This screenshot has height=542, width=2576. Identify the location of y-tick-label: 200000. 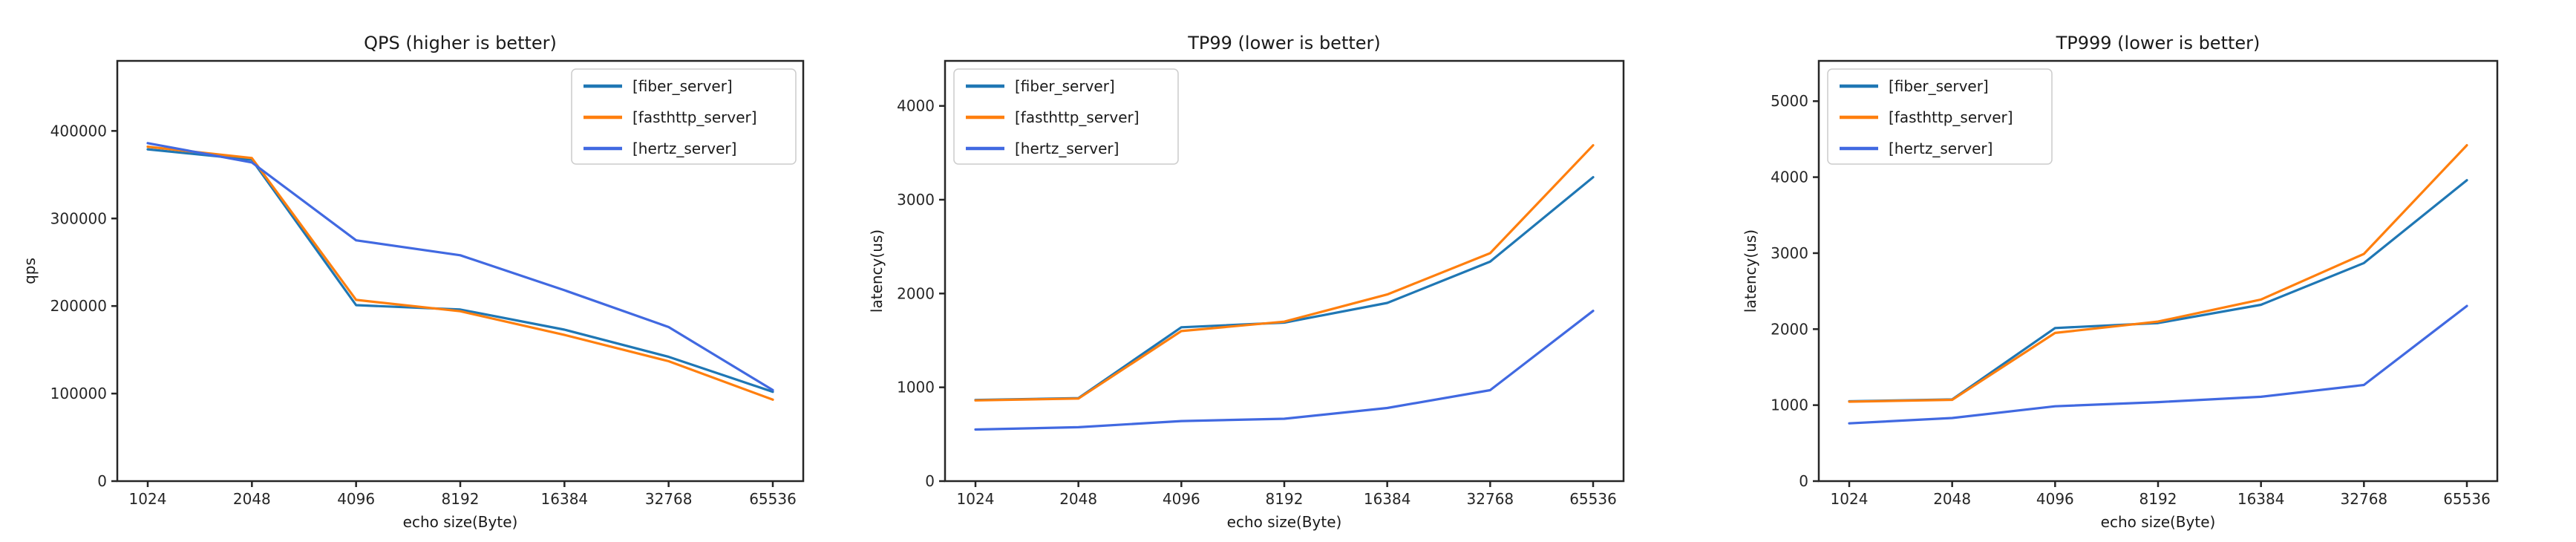
(78, 306).